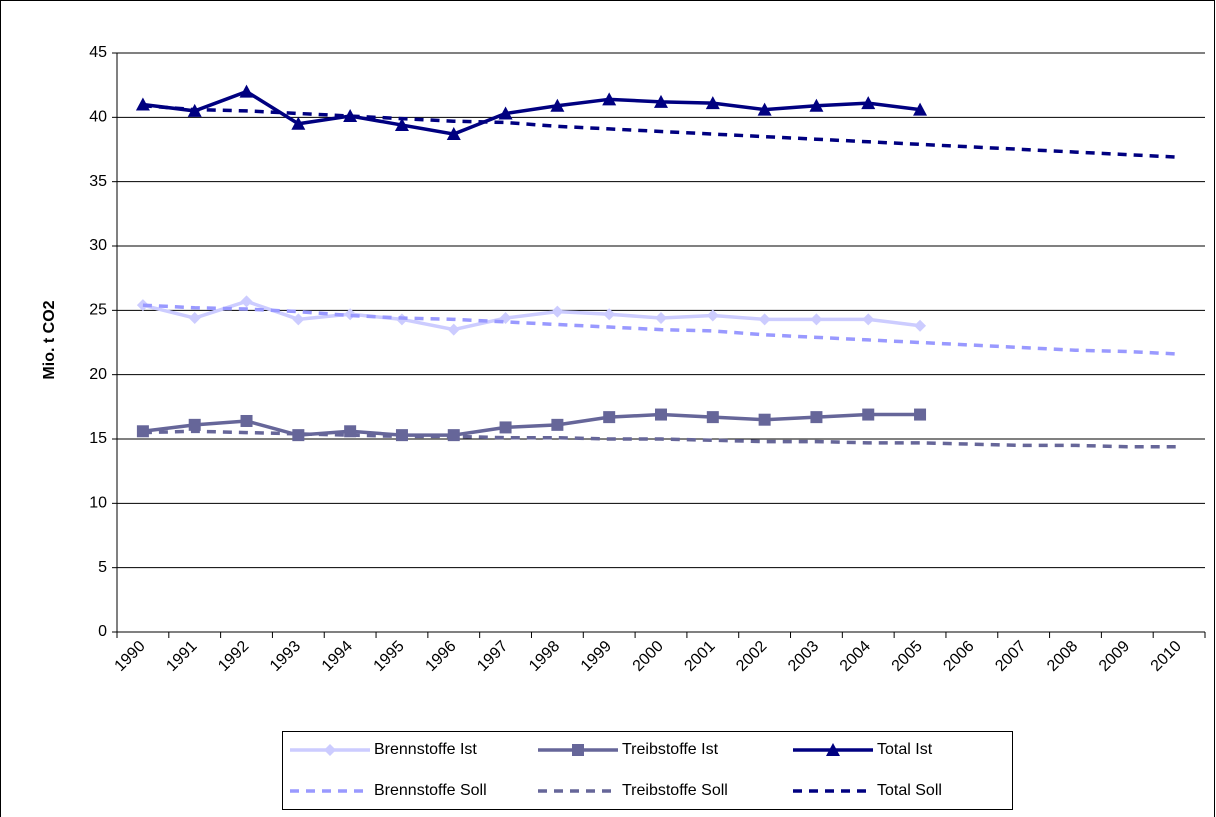 This screenshot has height=817, width=1216. I want to click on legend-label: Total Ist, so click(905, 749).